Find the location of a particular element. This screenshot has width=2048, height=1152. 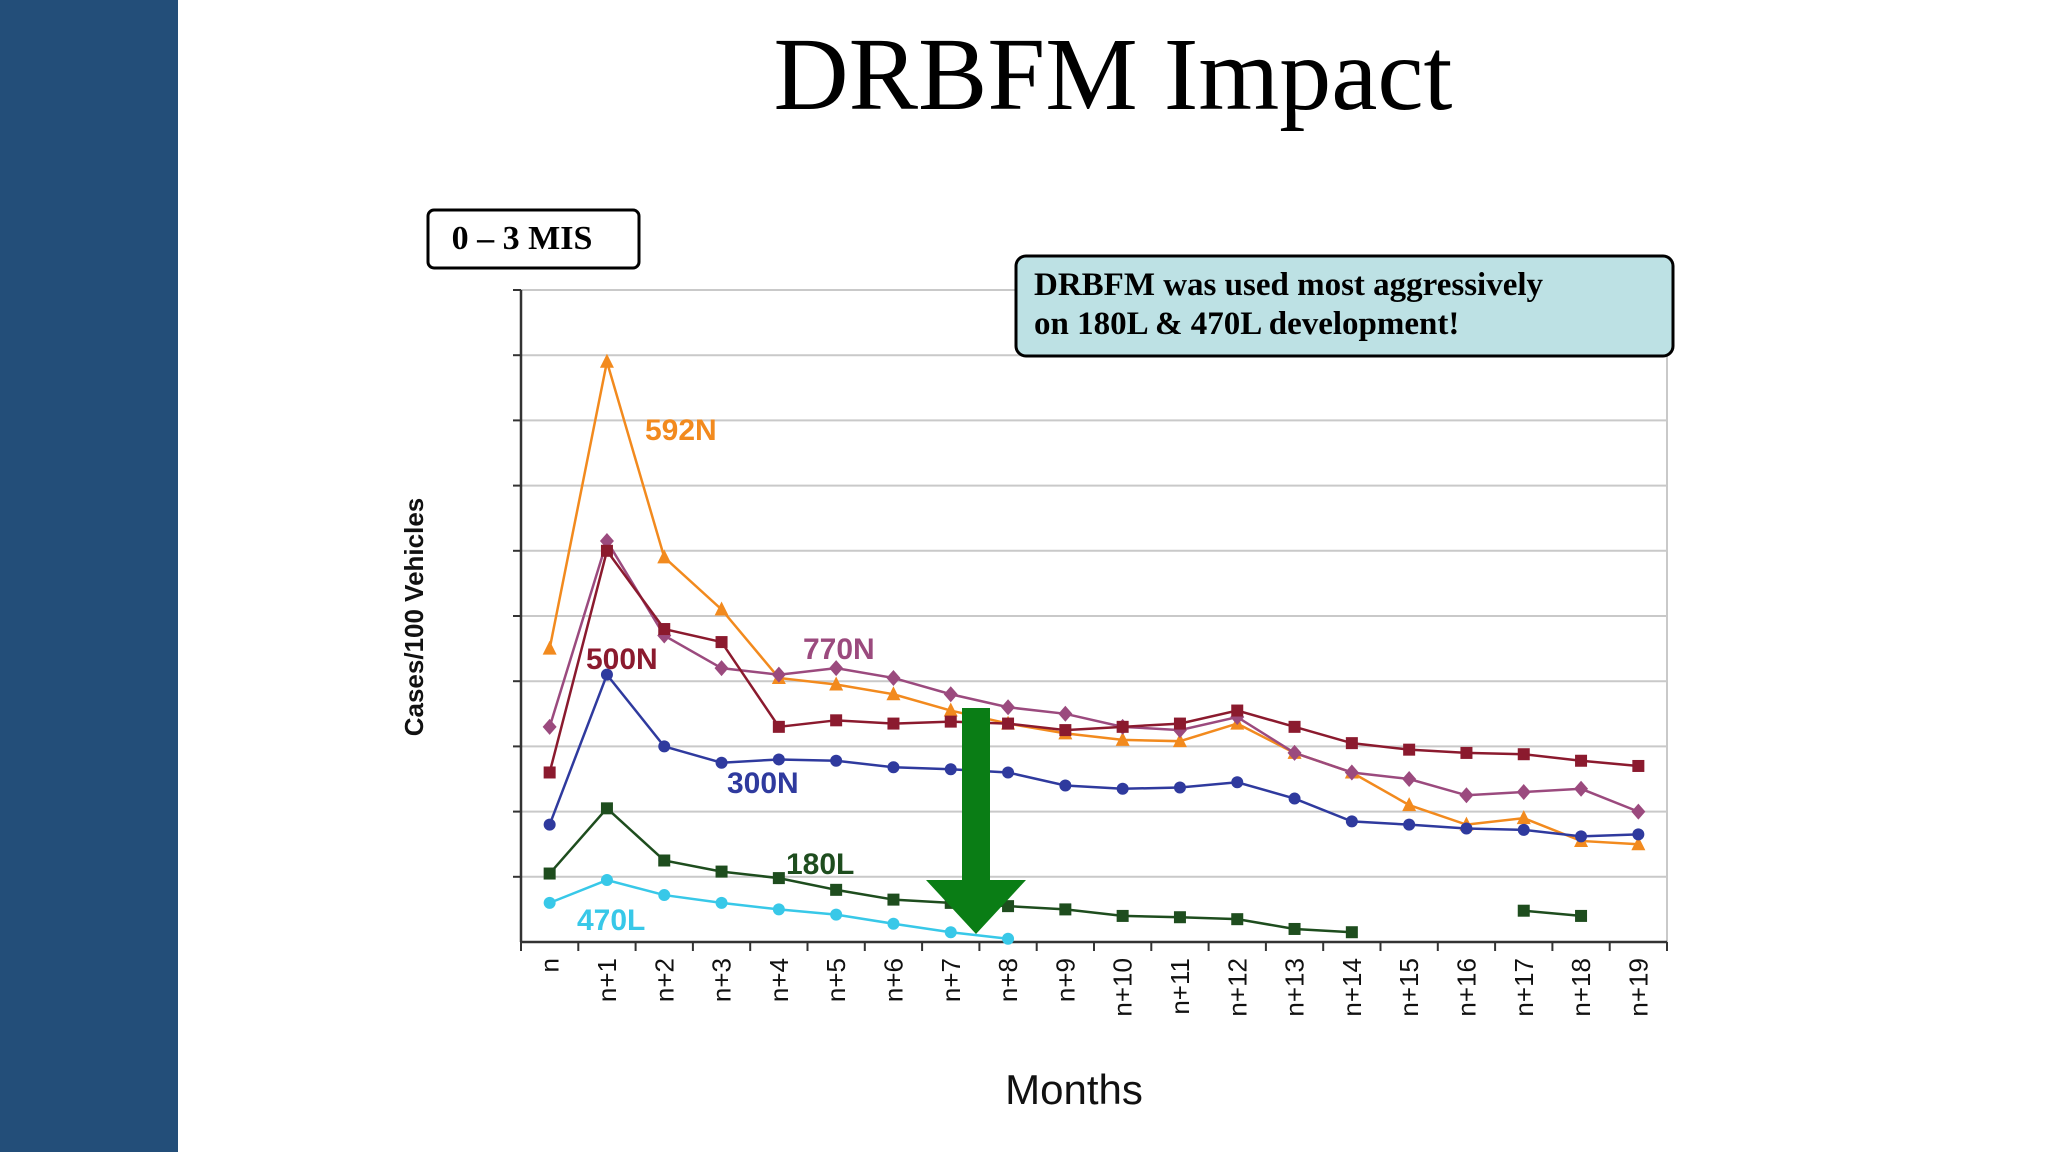

x-tick-label: n+11 is located at coordinates (1180, 986).